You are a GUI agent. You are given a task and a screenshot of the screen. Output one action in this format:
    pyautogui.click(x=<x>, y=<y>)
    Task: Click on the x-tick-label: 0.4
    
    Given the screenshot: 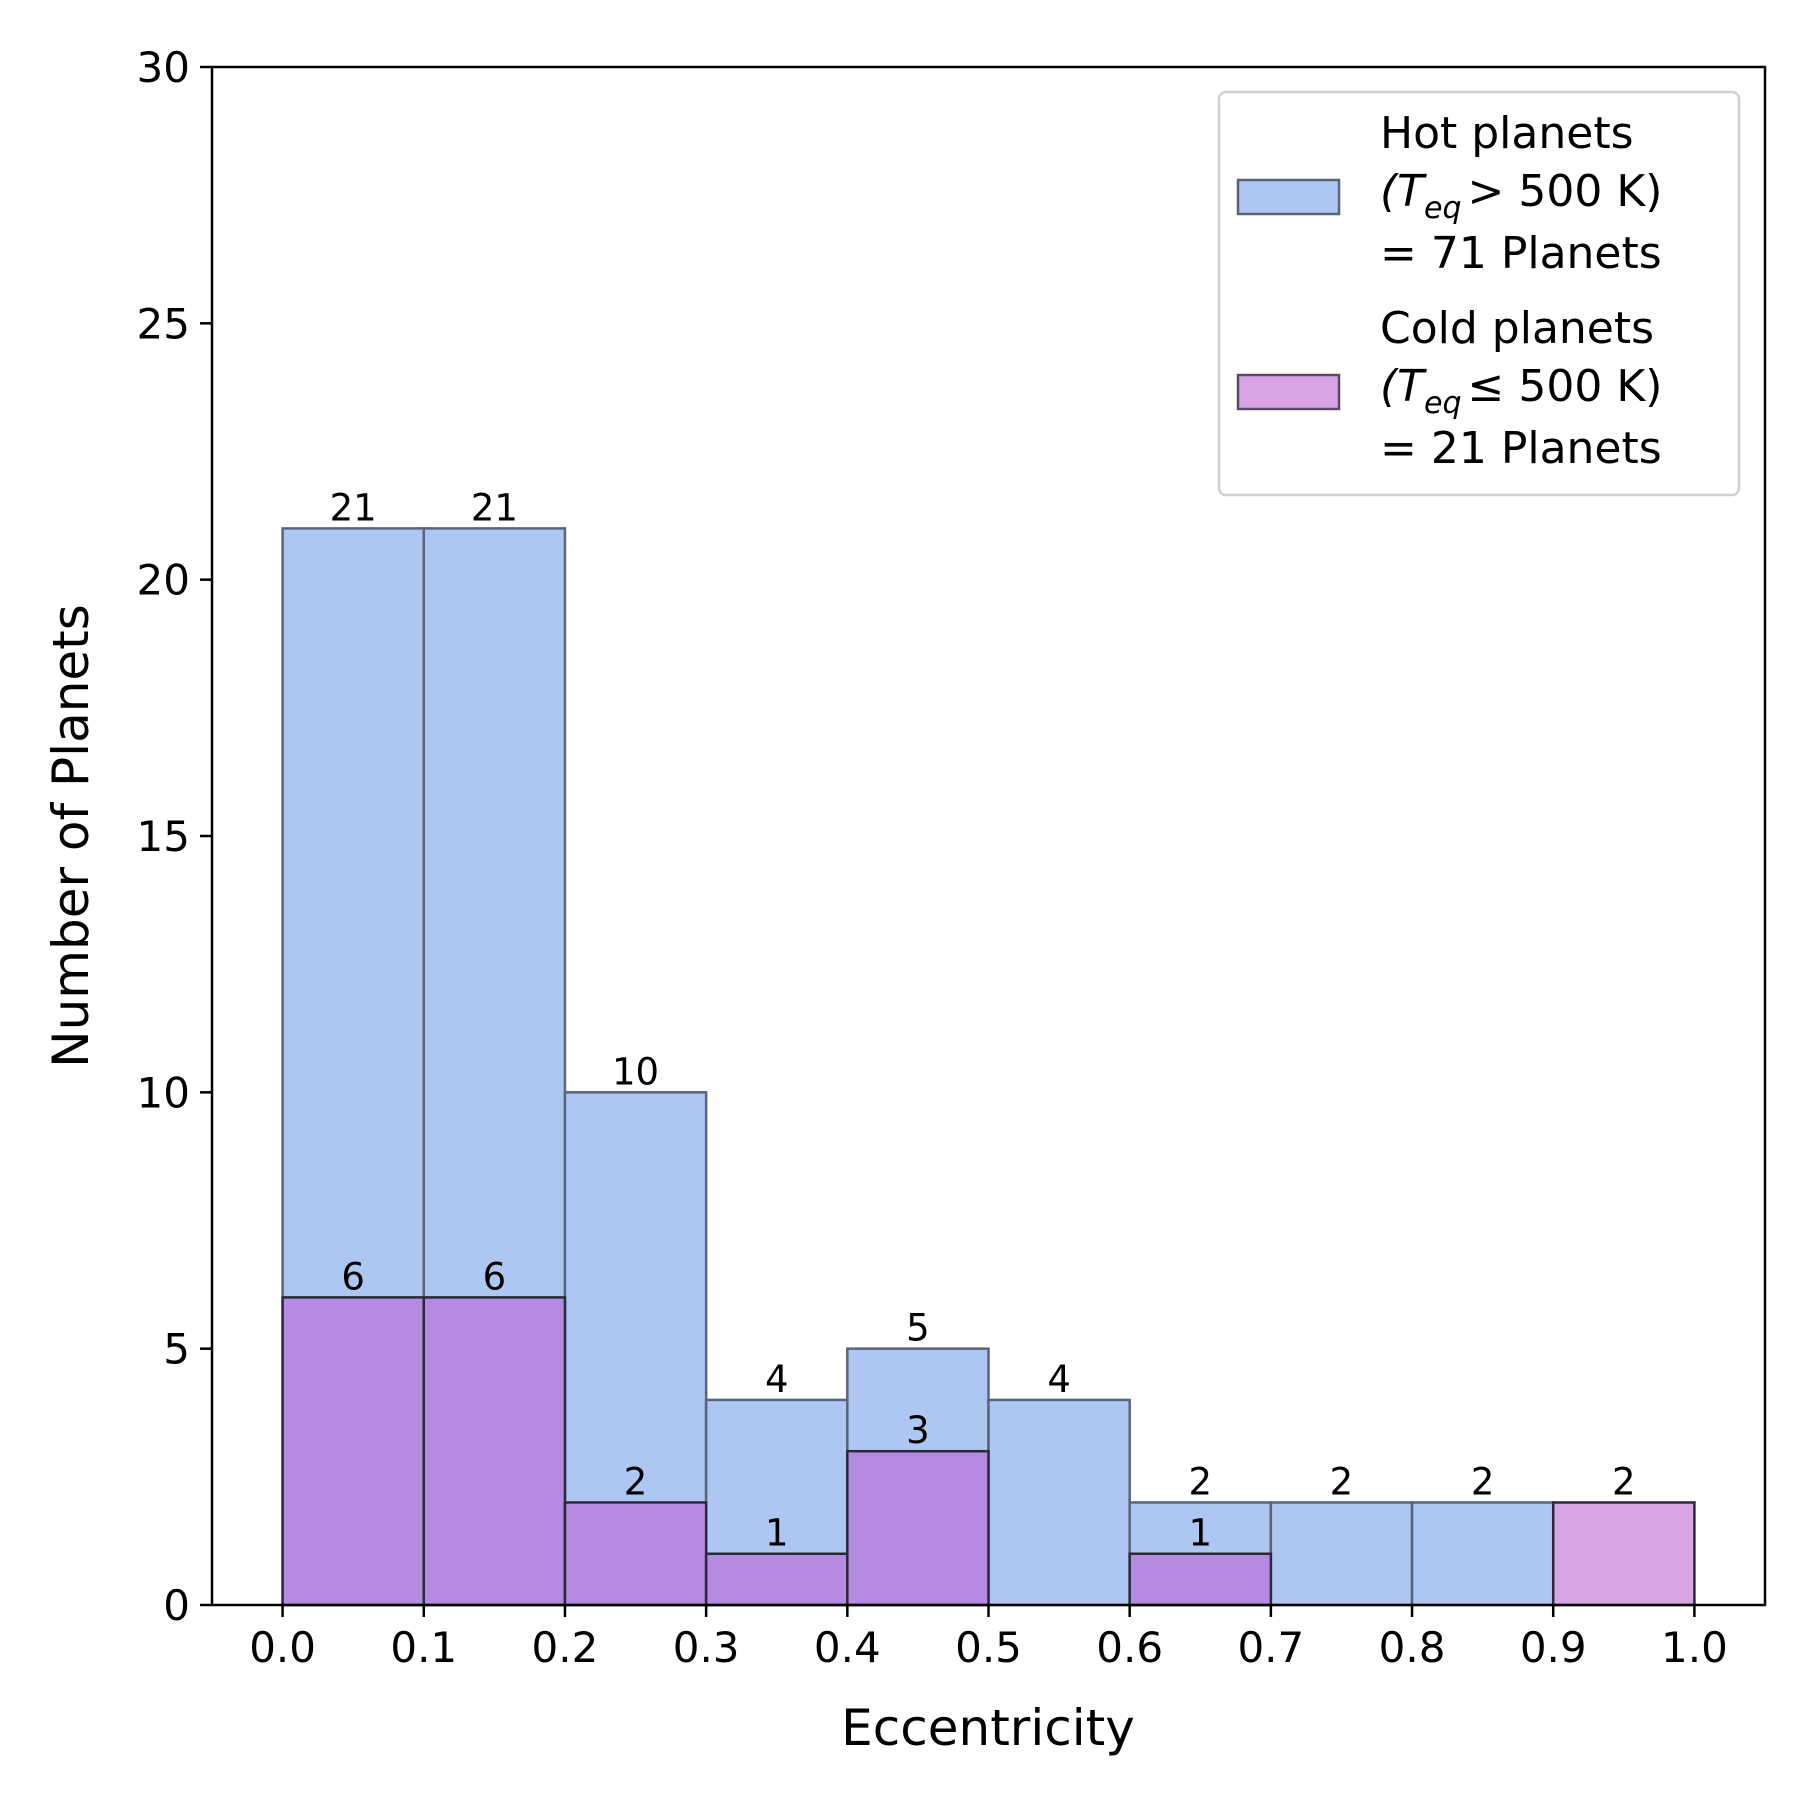 What is the action you would take?
    pyautogui.click(x=847, y=1647)
    